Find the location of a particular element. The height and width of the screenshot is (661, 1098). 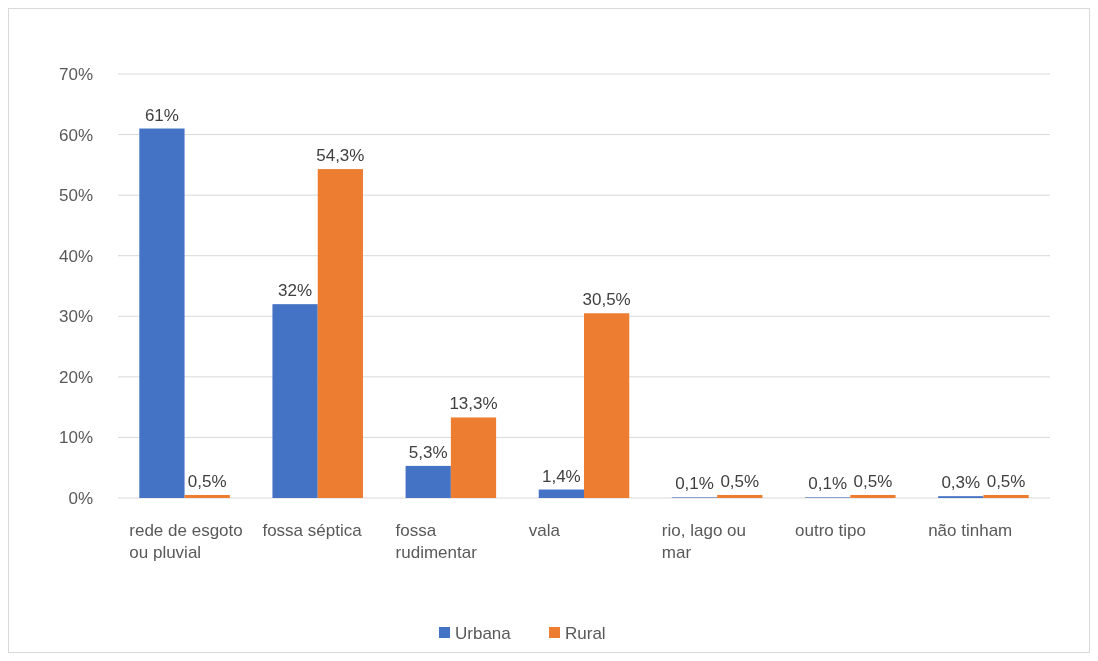

data-label: 1,4% is located at coordinates (561, 476).